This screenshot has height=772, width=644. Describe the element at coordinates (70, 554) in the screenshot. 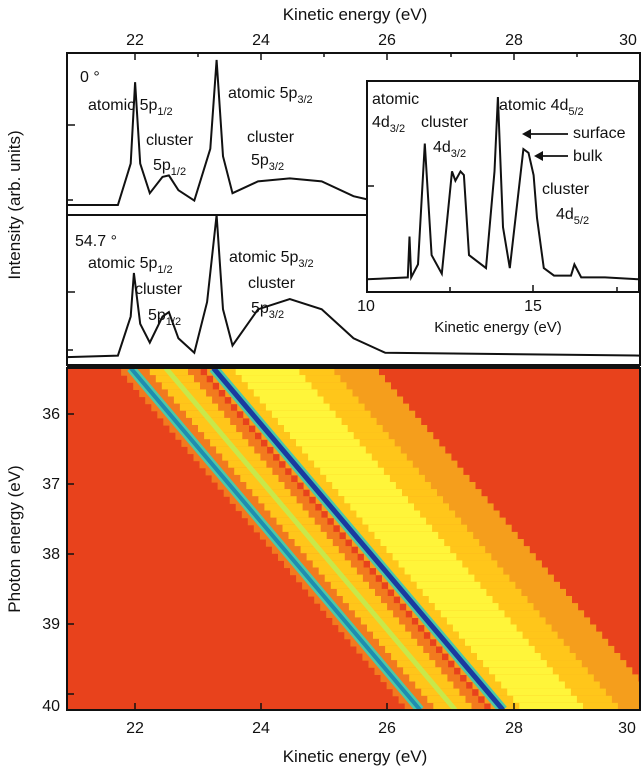

I see `map-y-ticks` at that location.